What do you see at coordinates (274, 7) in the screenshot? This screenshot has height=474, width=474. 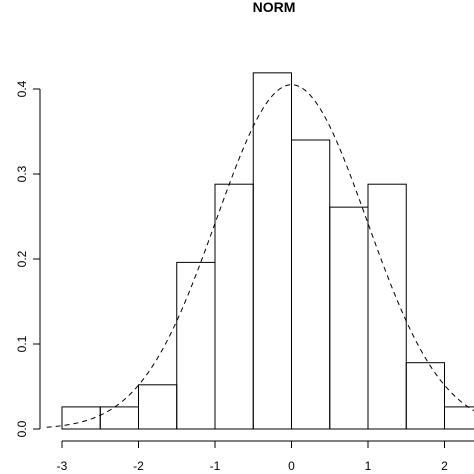 I see `chart-title: NORM` at bounding box center [274, 7].